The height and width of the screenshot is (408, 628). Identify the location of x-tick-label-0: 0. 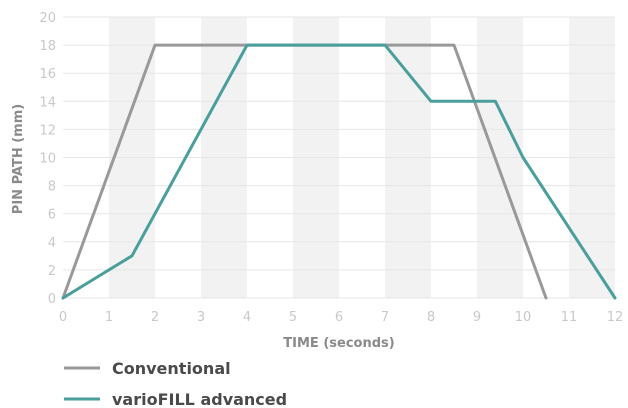
(63, 317).